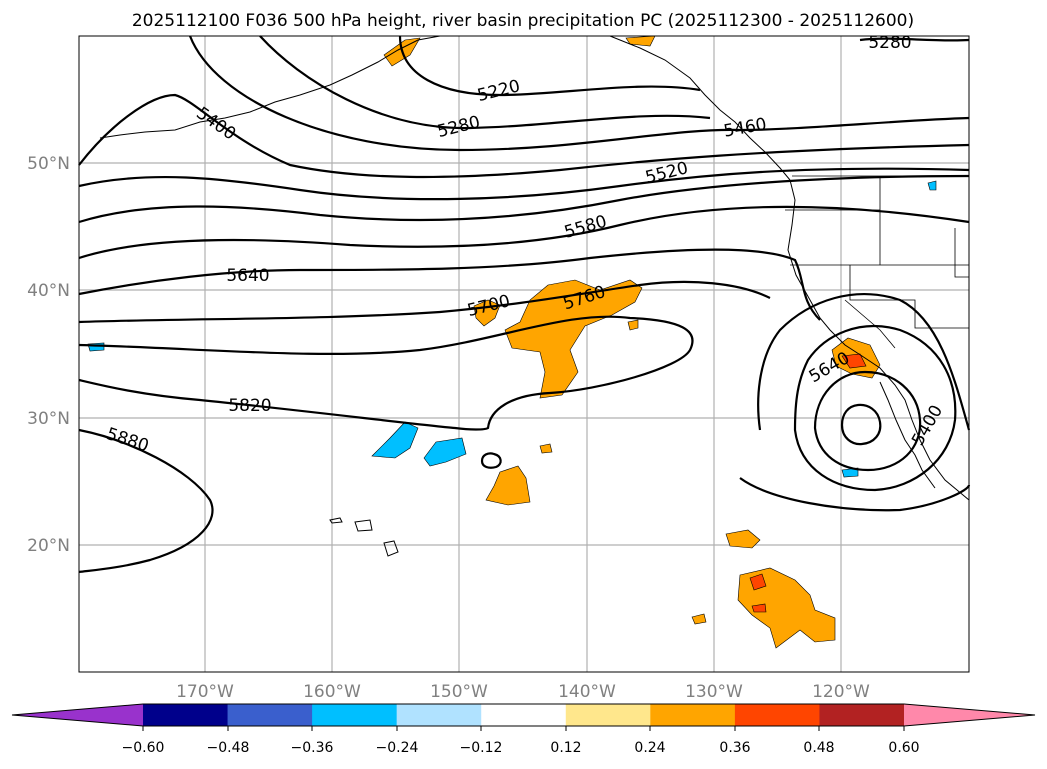  Describe the element at coordinates (228, 748) in the screenshot. I see `colorbar-tick-label: −0.48` at that location.